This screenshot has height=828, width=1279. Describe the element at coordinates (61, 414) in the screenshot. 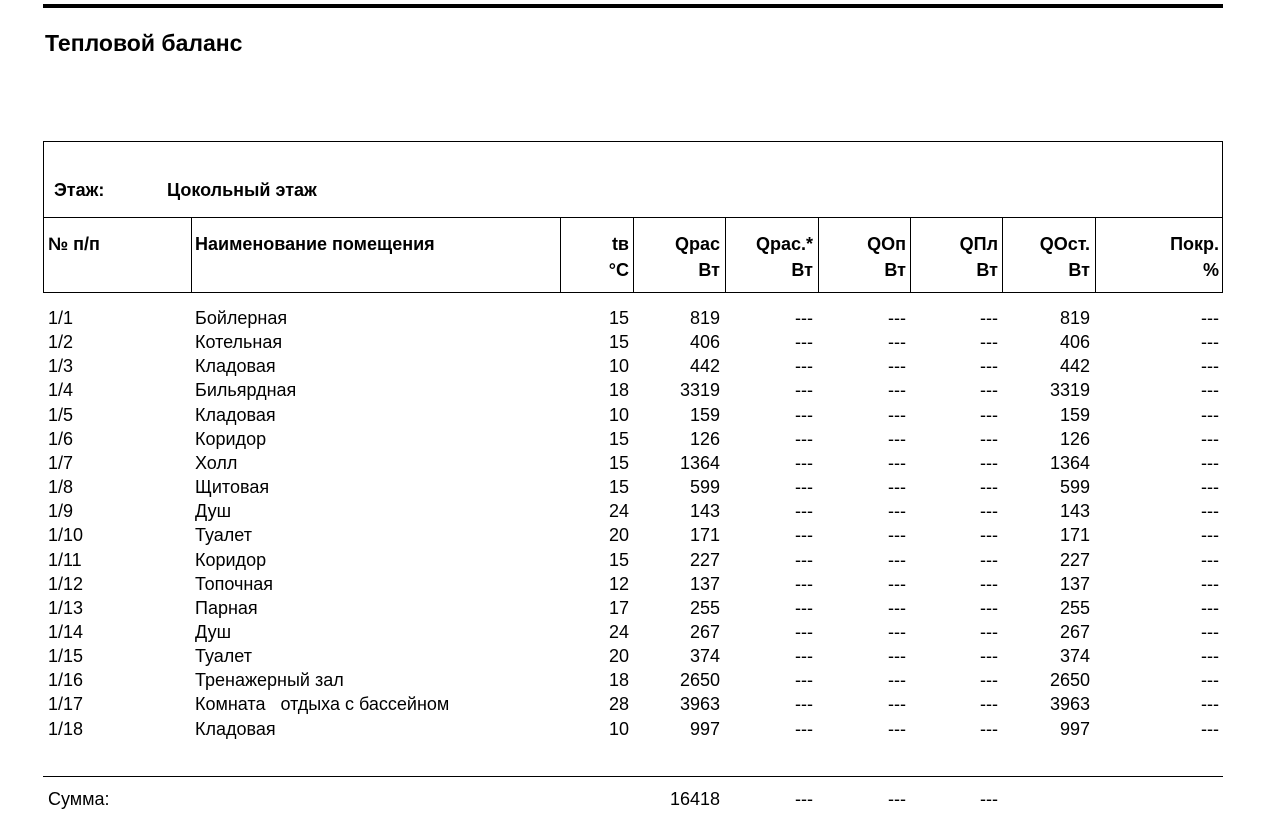

I see `cell-number: 1/5` at that location.